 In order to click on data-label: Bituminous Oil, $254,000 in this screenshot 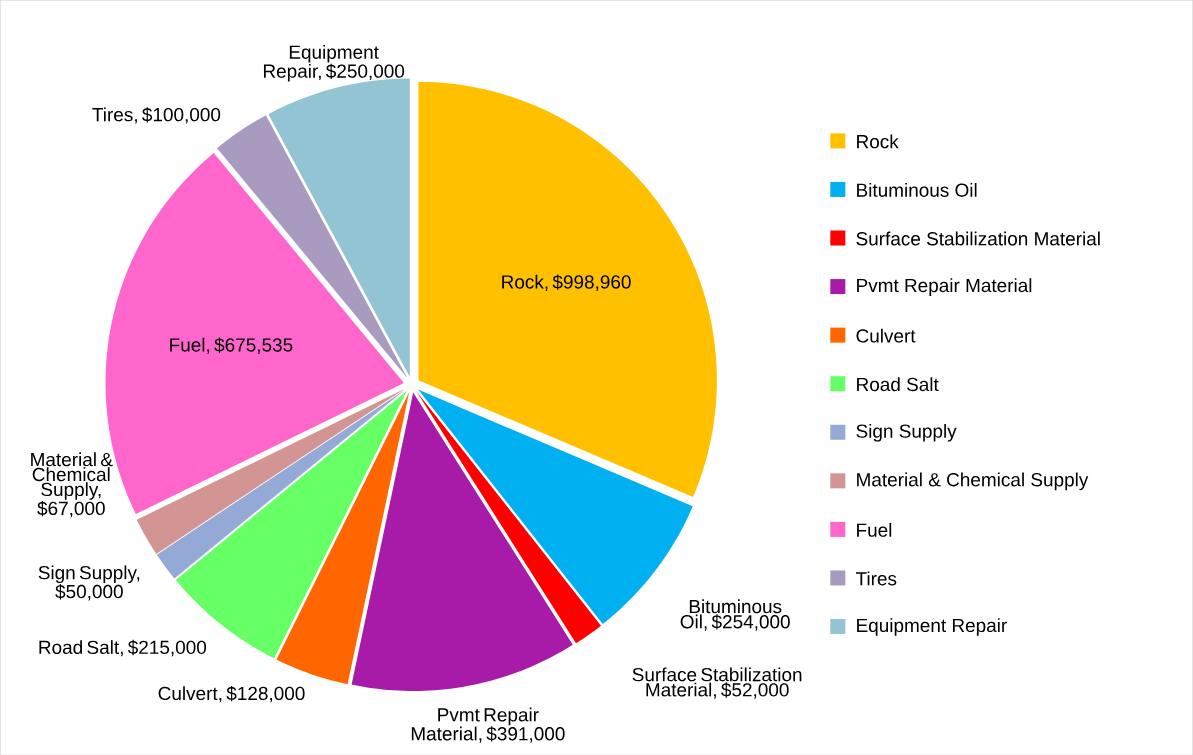, I will do `click(735, 615)`.